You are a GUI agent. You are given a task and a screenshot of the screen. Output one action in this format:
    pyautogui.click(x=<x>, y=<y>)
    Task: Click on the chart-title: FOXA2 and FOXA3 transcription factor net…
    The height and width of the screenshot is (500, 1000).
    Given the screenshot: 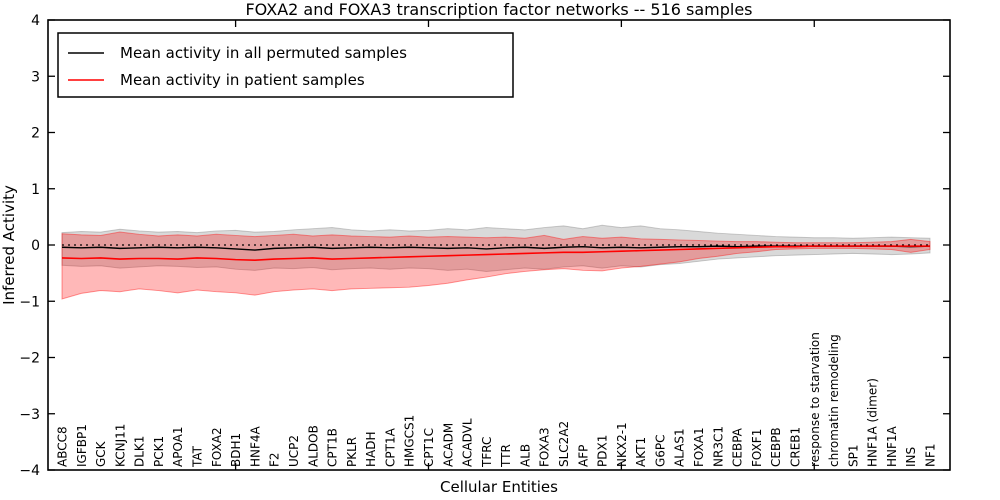 What is the action you would take?
    pyautogui.click(x=498, y=9)
    